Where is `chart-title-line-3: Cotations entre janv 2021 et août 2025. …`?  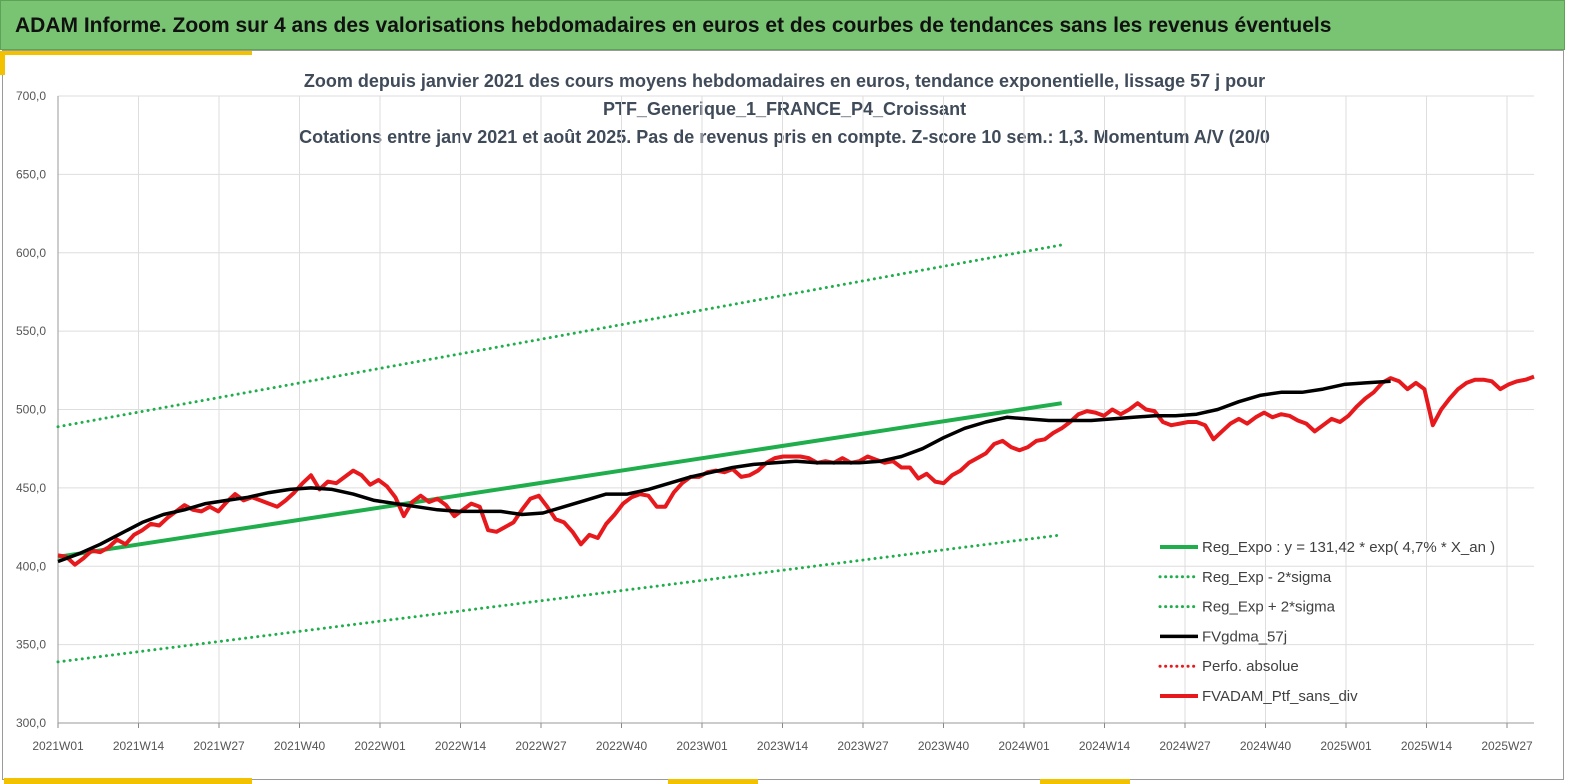 chart-title-line-3: Cotations entre janv 2021 et août 2025. … is located at coordinates (784, 137).